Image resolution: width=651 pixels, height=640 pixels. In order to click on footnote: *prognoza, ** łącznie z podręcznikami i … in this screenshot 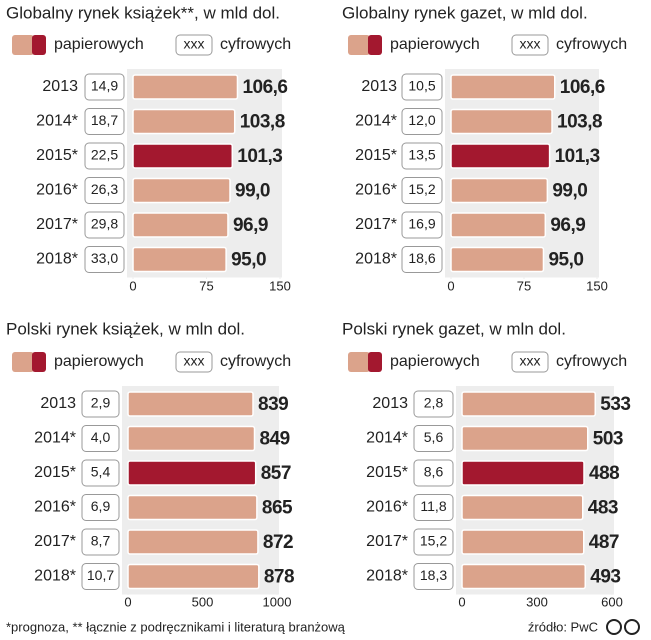, I will do `click(176, 626)`.